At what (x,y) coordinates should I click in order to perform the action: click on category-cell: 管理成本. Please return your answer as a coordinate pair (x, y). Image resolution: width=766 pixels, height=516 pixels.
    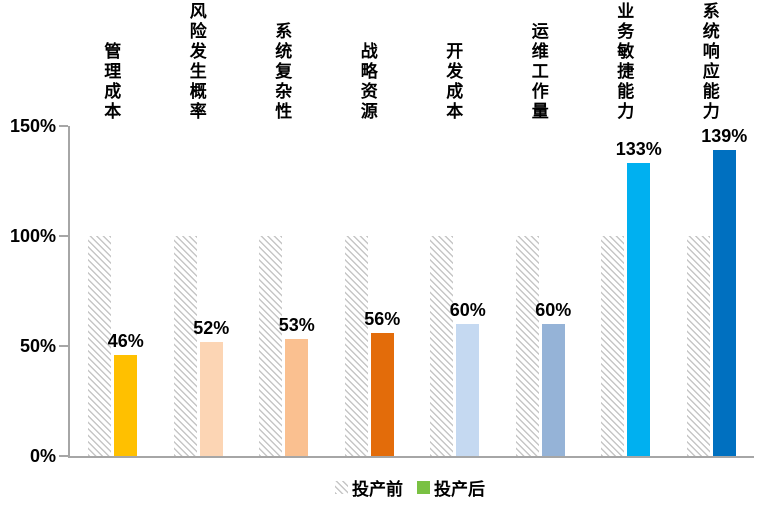
    Looking at the image, I should click on (111, 82).